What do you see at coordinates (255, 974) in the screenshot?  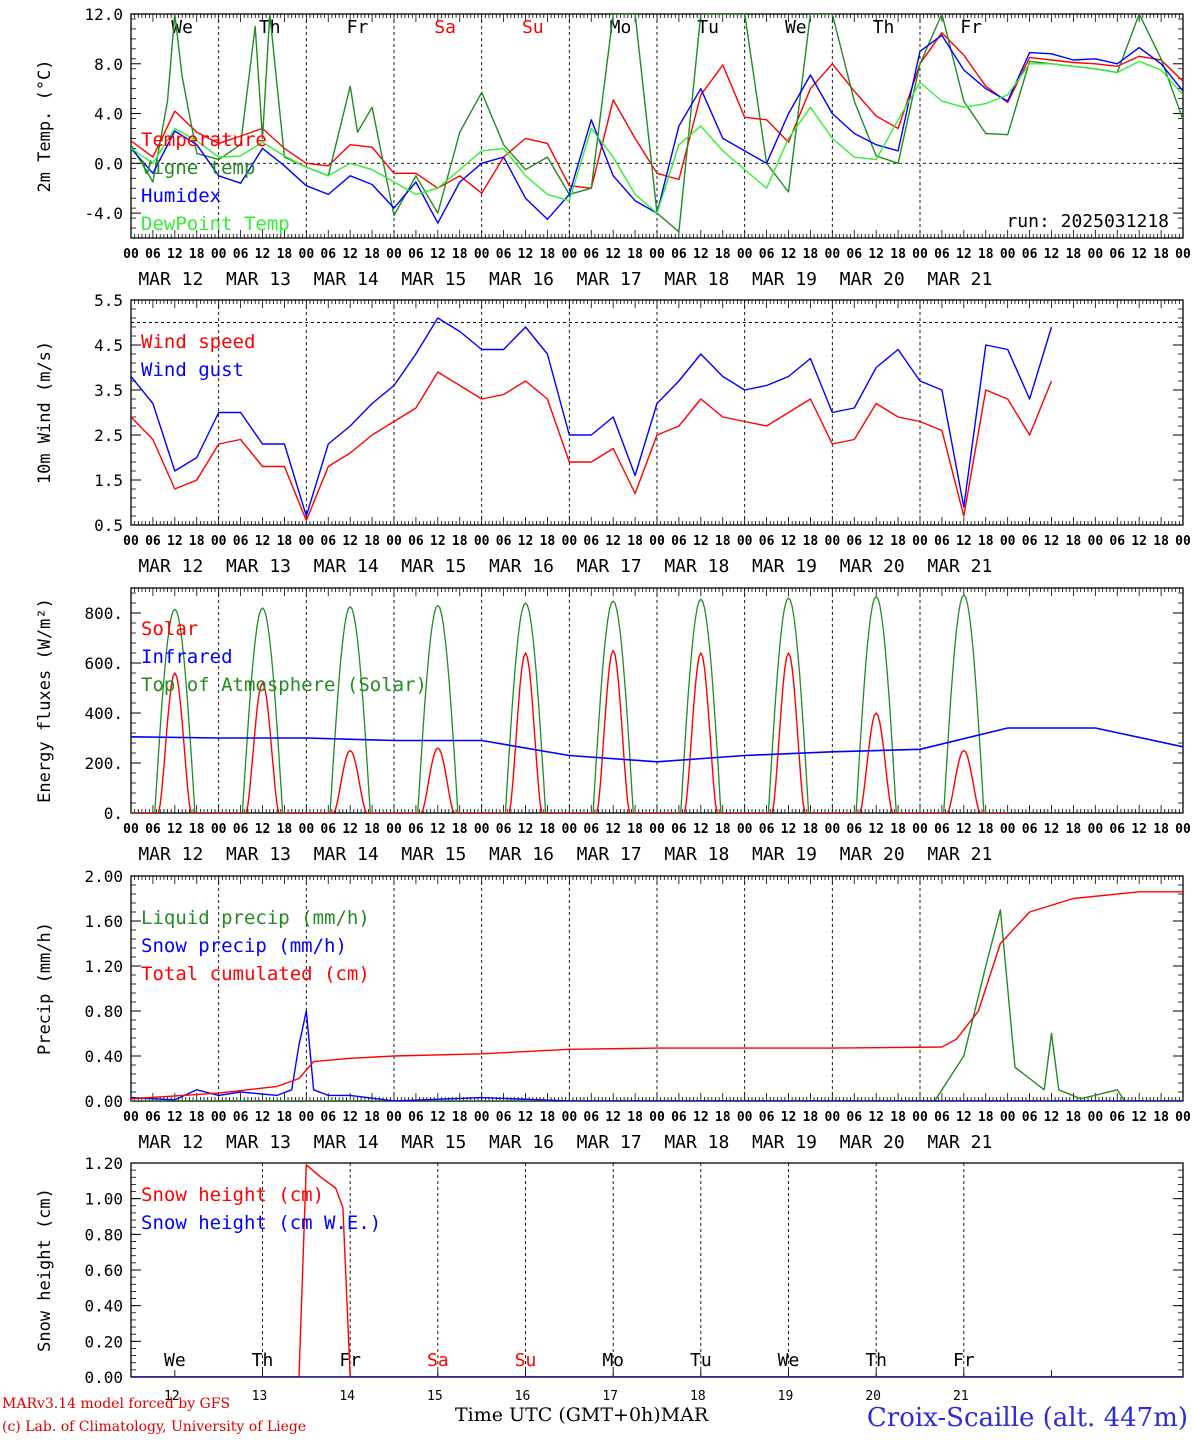 I see `legend-entry: Total cumulated (cm)` at bounding box center [255, 974].